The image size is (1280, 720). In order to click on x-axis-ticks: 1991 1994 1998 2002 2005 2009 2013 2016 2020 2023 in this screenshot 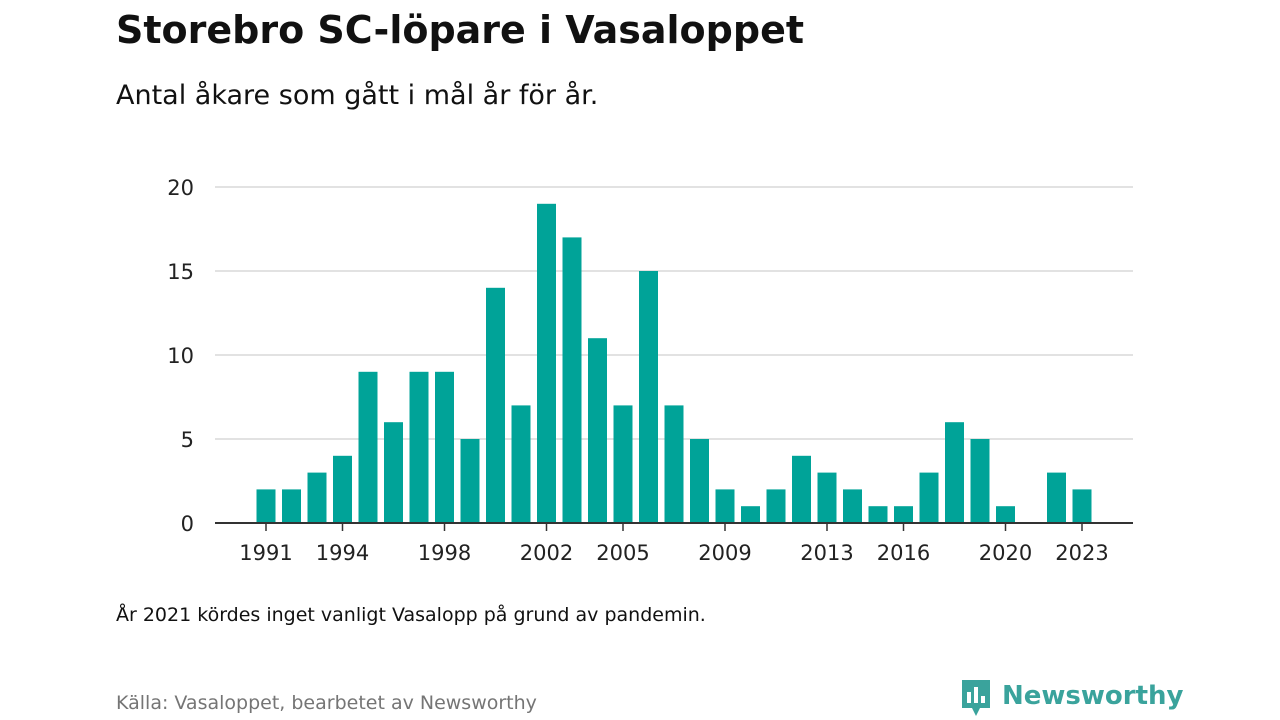, I will do `click(674, 544)`.